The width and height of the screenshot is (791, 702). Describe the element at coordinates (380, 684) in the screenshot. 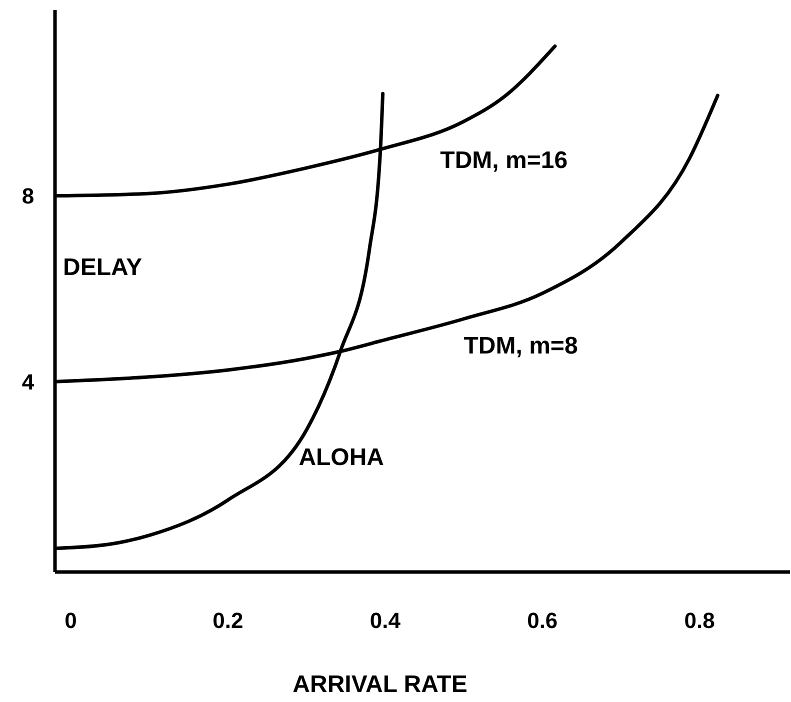

I see `x-axis-title: ARRIVAL RATE` at that location.